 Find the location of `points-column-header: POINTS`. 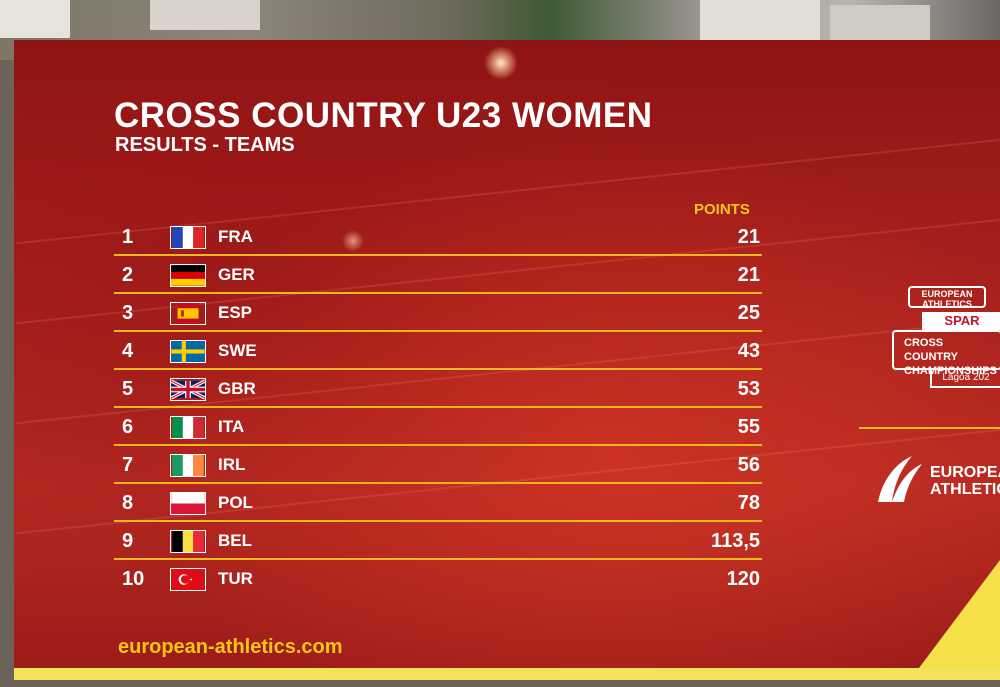

points-column-header: POINTS is located at coordinates (722, 209).